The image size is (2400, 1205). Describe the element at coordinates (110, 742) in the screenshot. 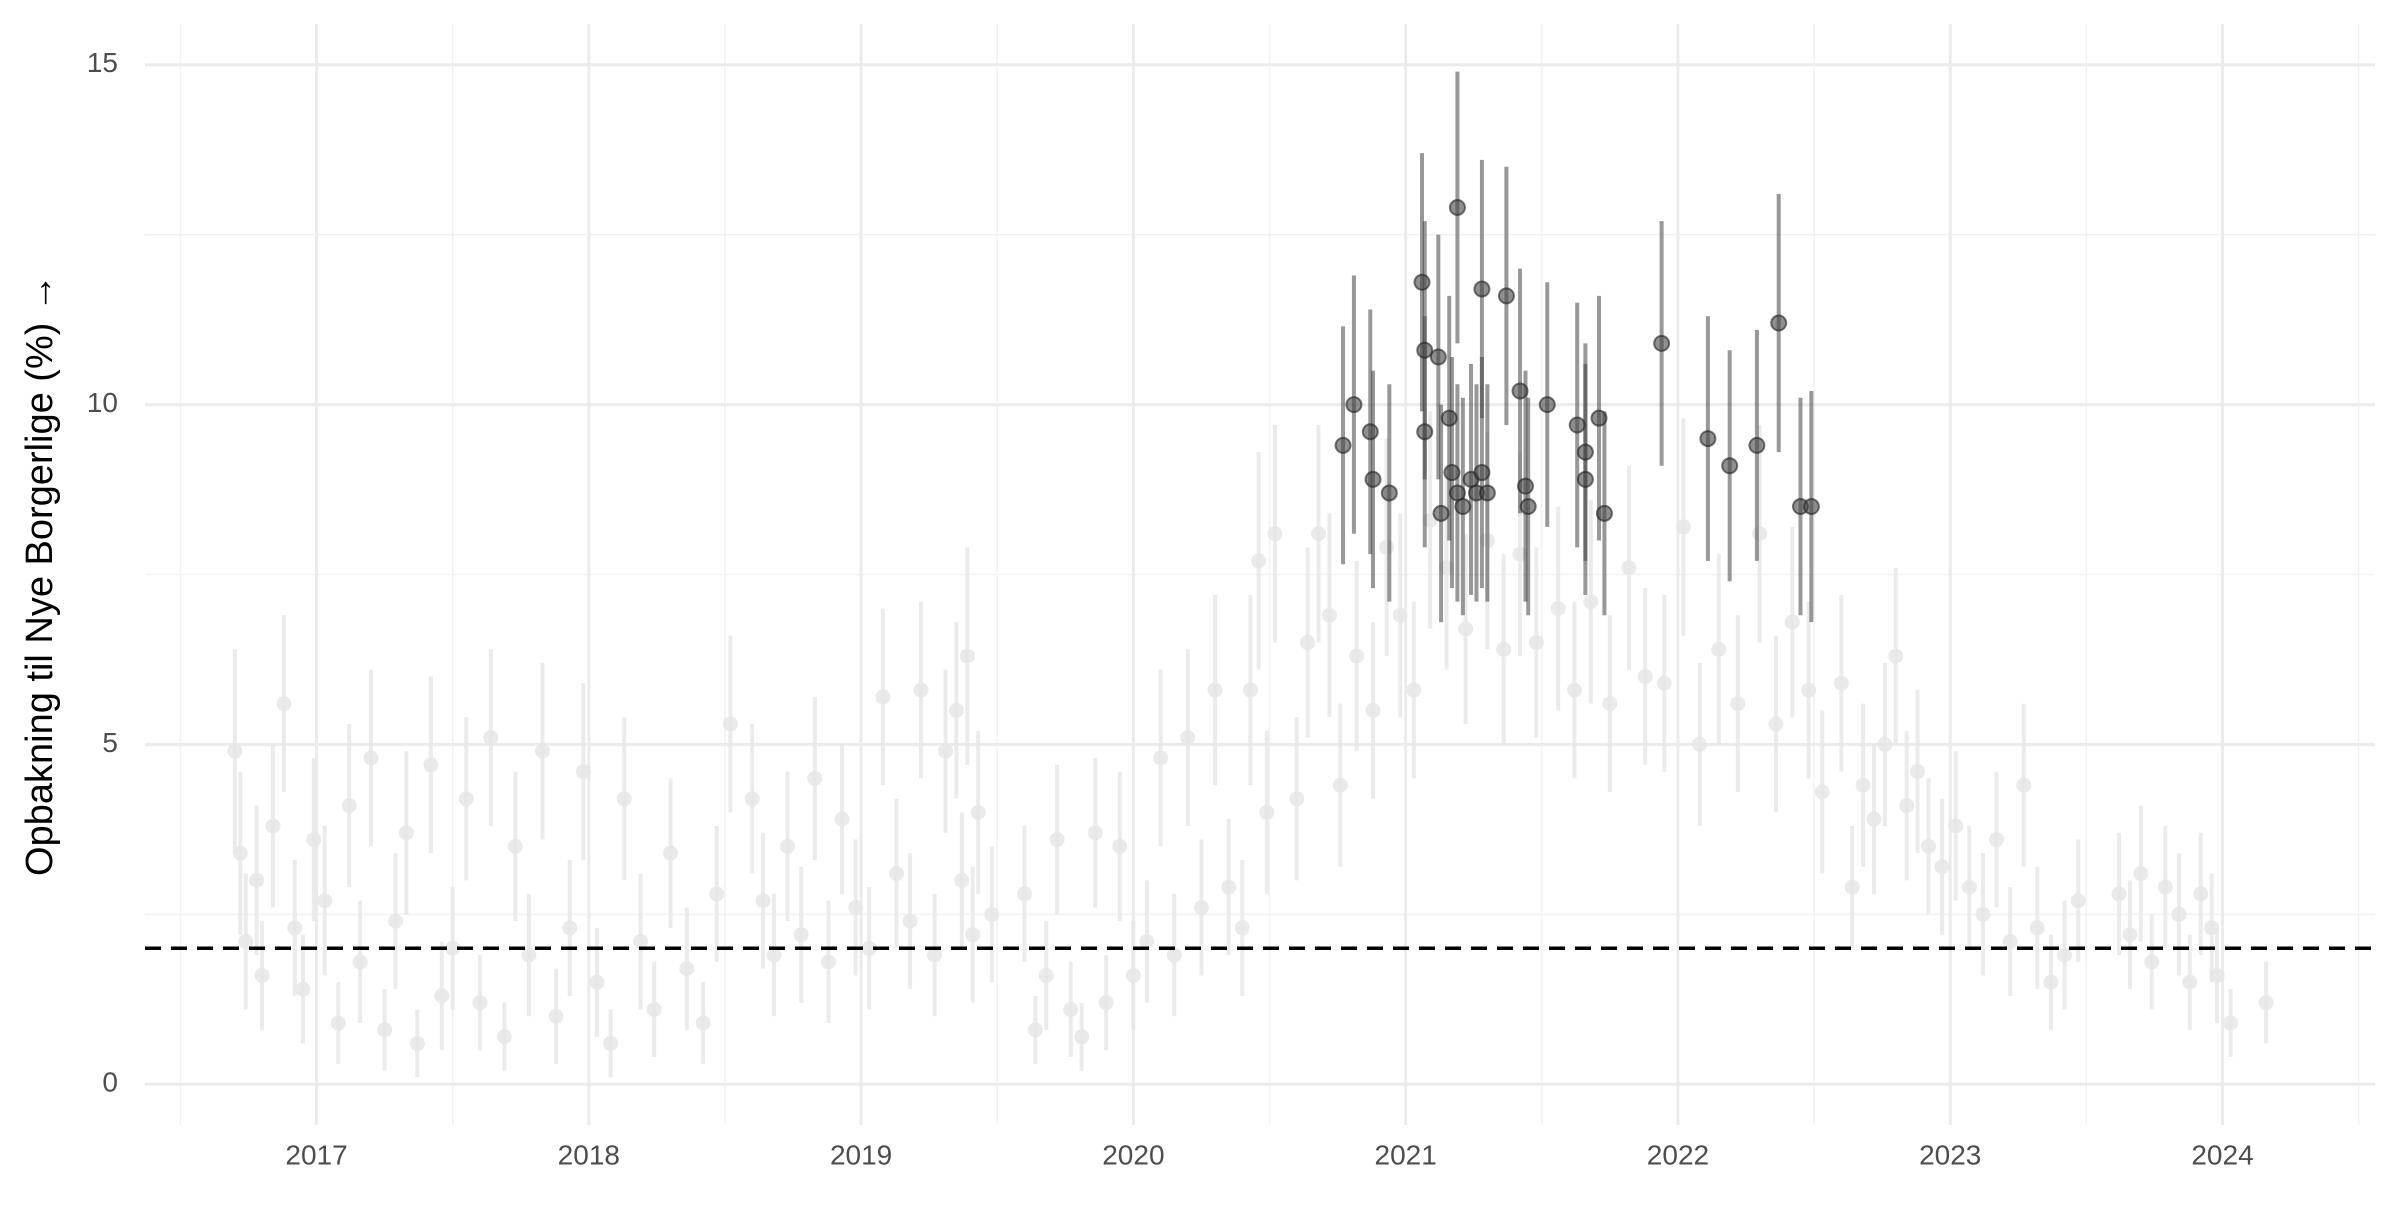

I see `y-tick-label: 5` at that location.